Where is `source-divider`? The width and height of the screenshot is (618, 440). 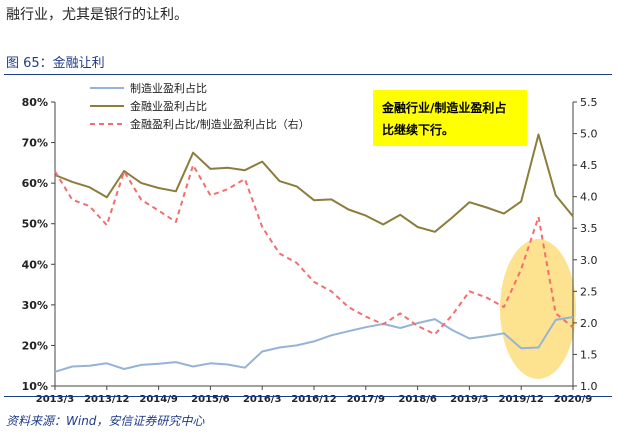
source-divider is located at coordinates (308, 396).